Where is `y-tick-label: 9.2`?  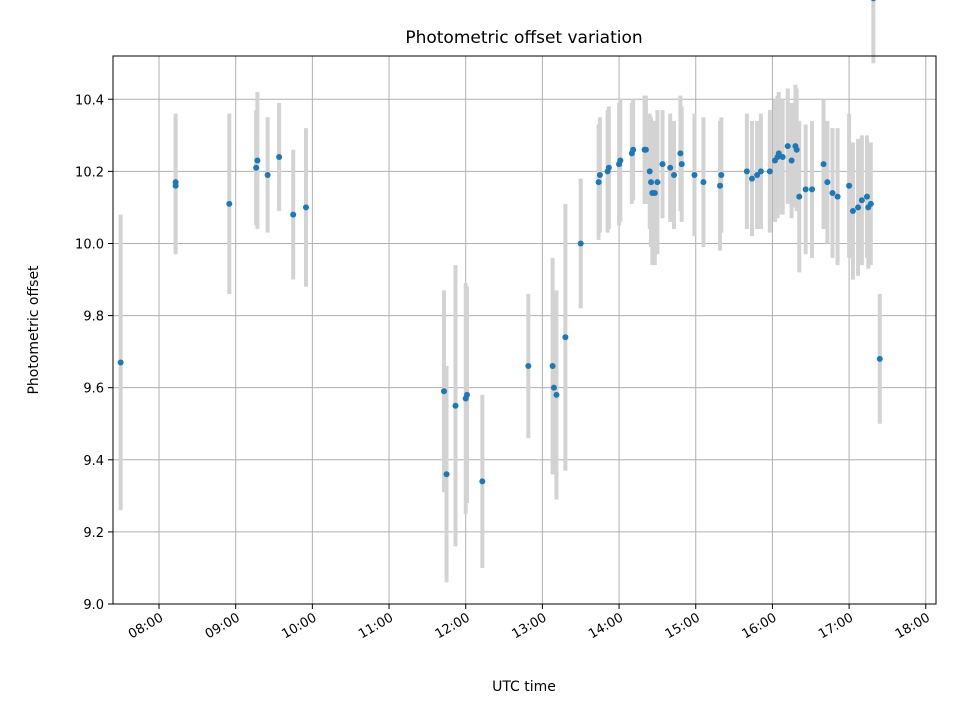 y-tick-label: 9.2 is located at coordinates (93, 533).